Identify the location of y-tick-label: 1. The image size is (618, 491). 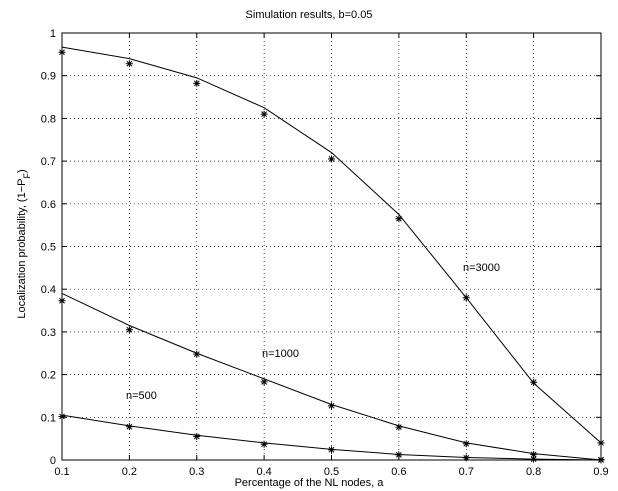
(53, 34).